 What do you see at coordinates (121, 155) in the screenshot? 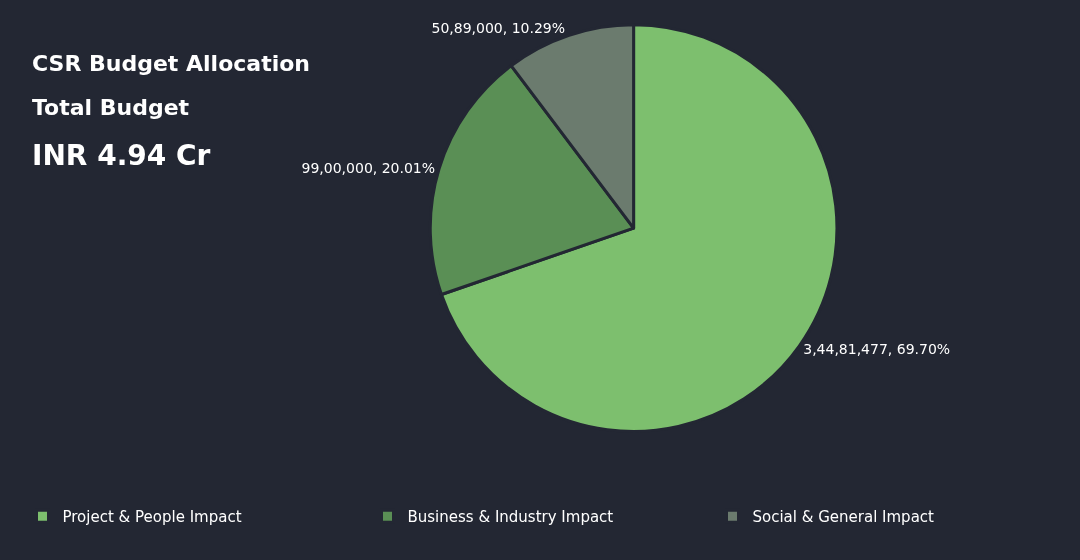
I see `text: INR 4.94 Cr` at bounding box center [121, 155].